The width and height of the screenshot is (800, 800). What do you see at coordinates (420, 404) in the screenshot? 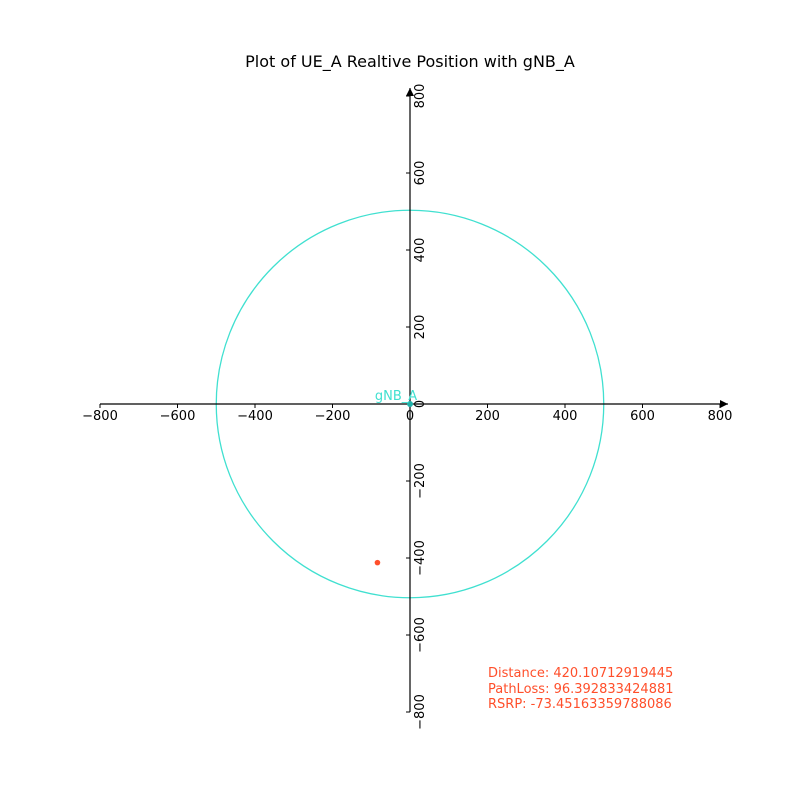
I see `y-tick-label: 0` at bounding box center [420, 404].